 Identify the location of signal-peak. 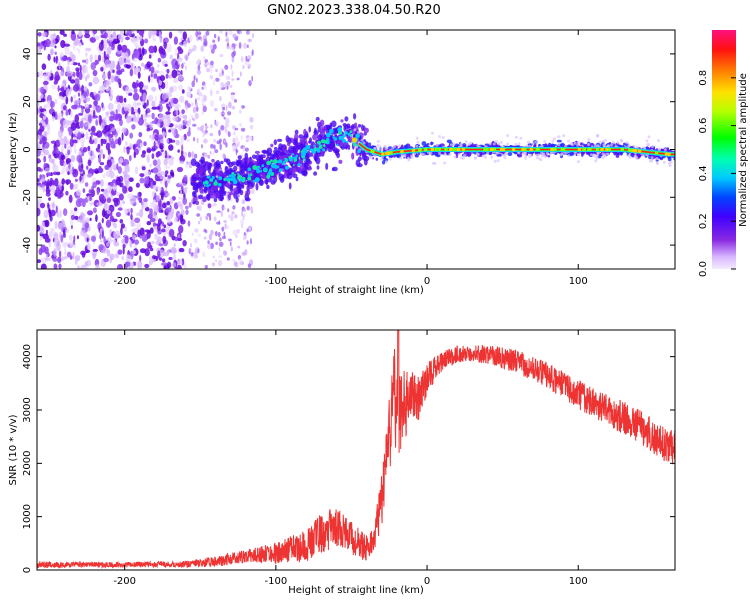
(354, 140).